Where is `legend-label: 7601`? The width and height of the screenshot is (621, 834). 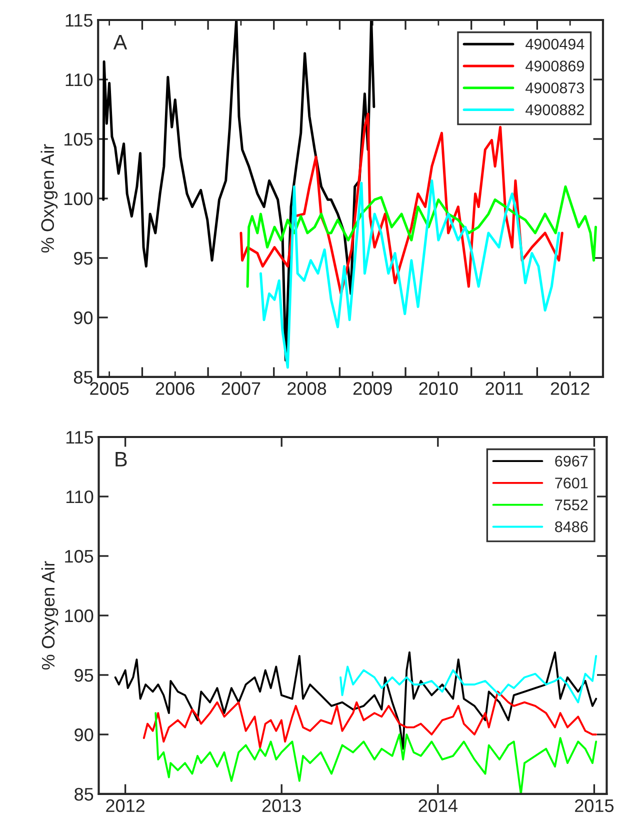
legend-label: 7601 is located at coordinates (571, 483).